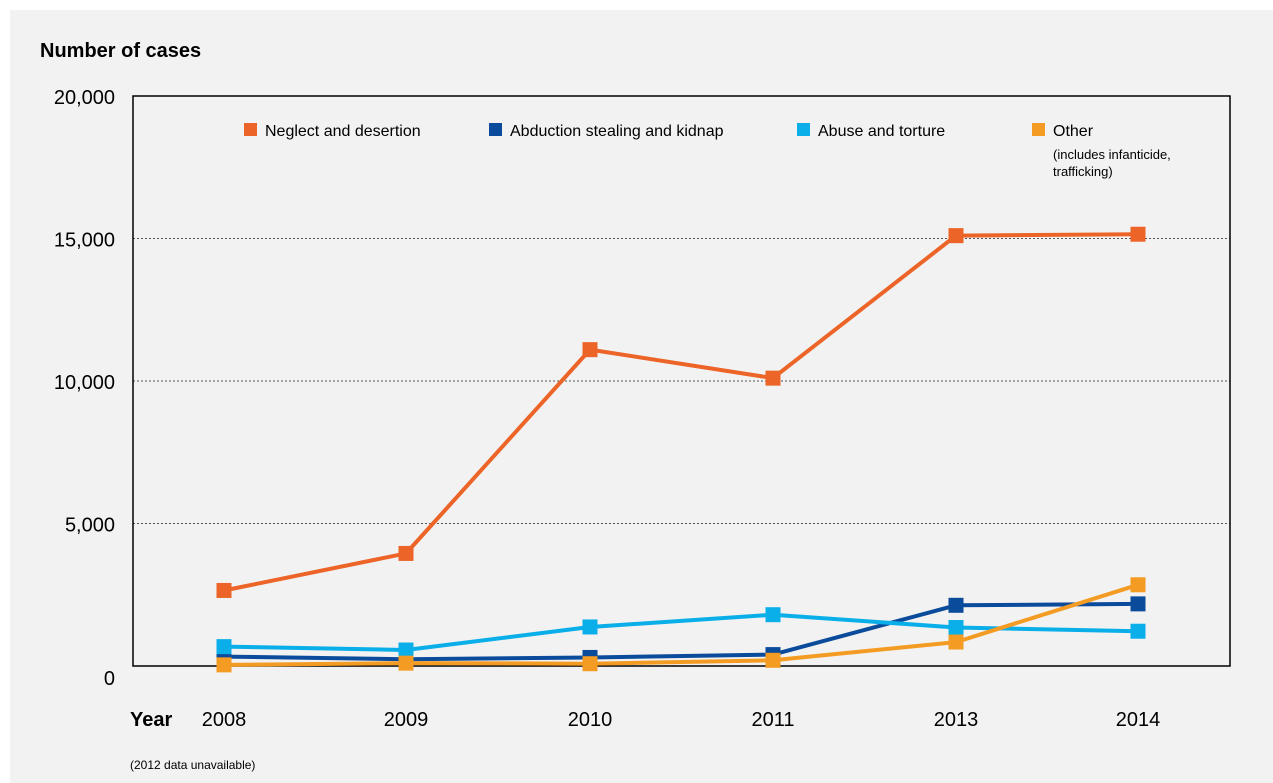 This screenshot has width=1273, height=783. What do you see at coordinates (151, 720) in the screenshot?
I see `x-axis-label: Year` at bounding box center [151, 720].